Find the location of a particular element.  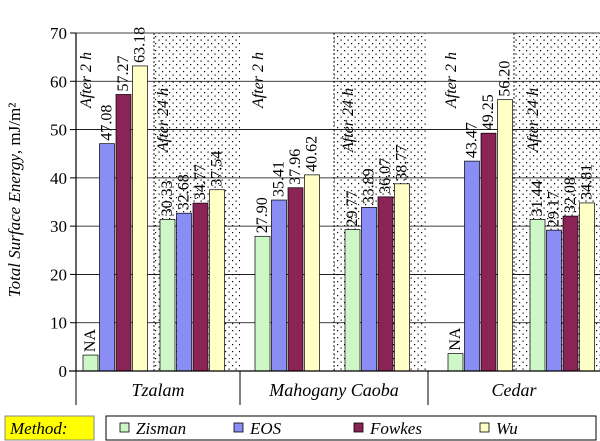

y-tick-label: 40 is located at coordinates (58, 178).